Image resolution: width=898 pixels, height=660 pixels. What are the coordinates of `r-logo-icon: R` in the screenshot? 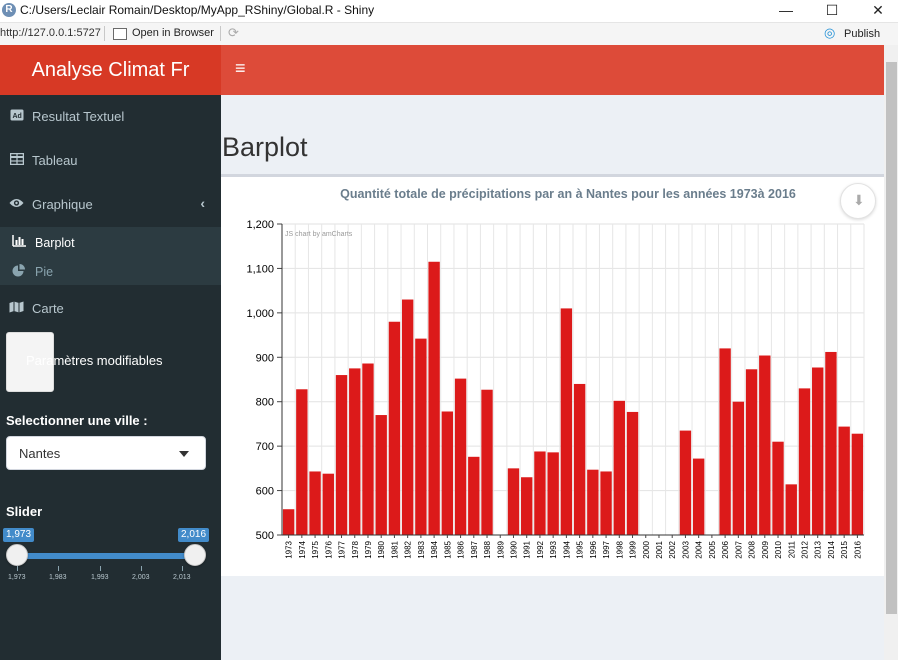 It's located at (9, 10).